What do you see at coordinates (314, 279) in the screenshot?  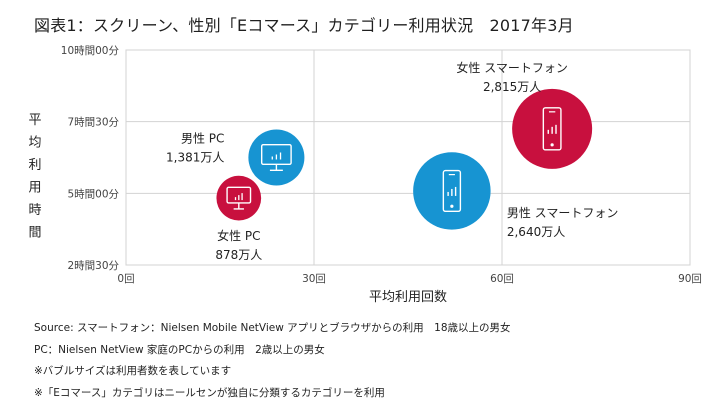 I see `x-tick-label: 30回` at bounding box center [314, 279].